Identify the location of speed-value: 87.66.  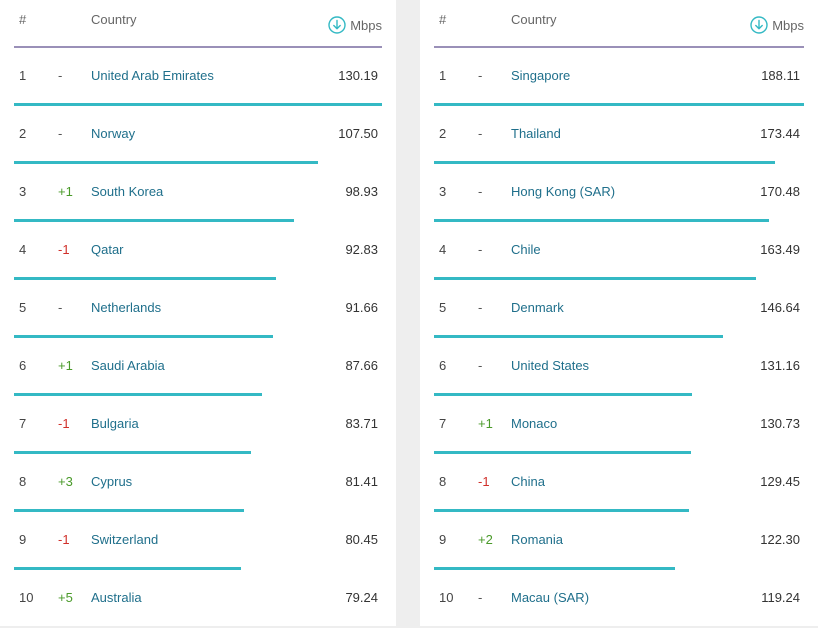
(361, 365).